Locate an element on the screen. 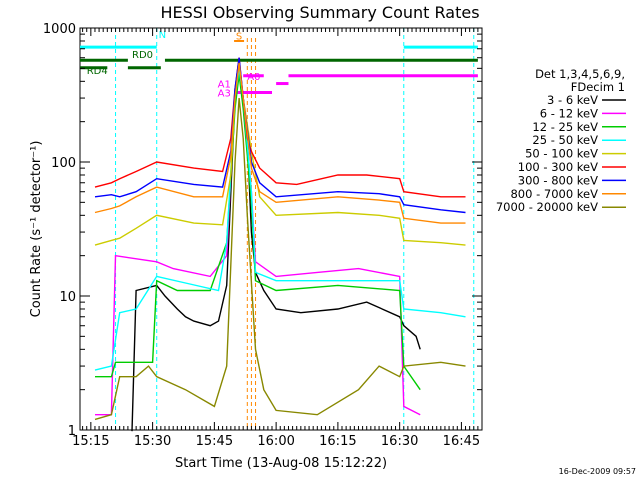 This screenshot has height=480, width=640. y-tick-label: 100 is located at coordinates (63, 163).